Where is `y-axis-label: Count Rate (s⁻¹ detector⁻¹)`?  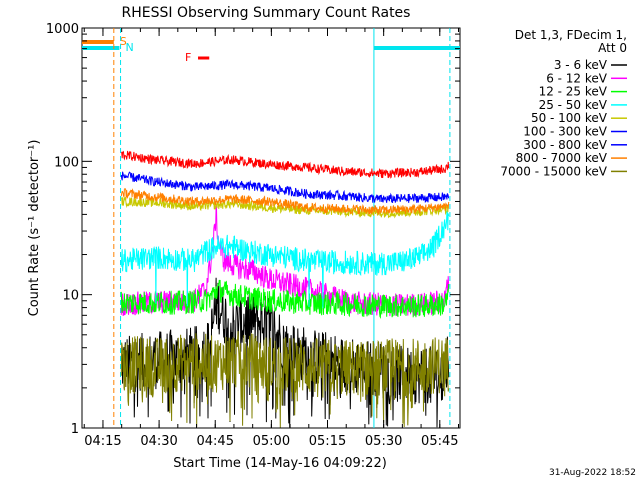 y-axis-label: Count Rate (s⁻¹ detector⁻¹) is located at coordinates (34, 228).